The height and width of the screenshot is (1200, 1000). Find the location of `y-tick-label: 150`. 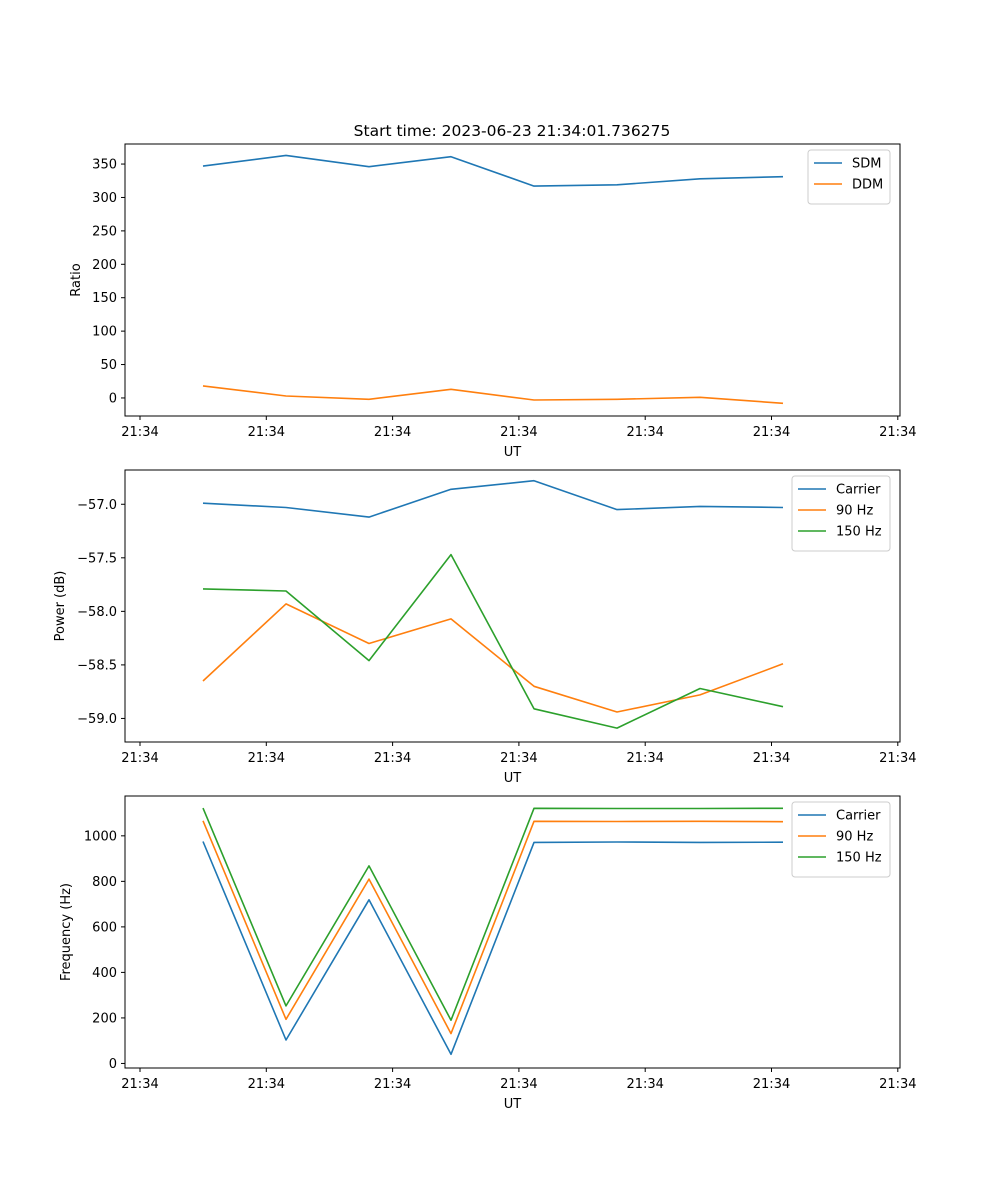

y-tick-label: 150 is located at coordinates (104, 298).